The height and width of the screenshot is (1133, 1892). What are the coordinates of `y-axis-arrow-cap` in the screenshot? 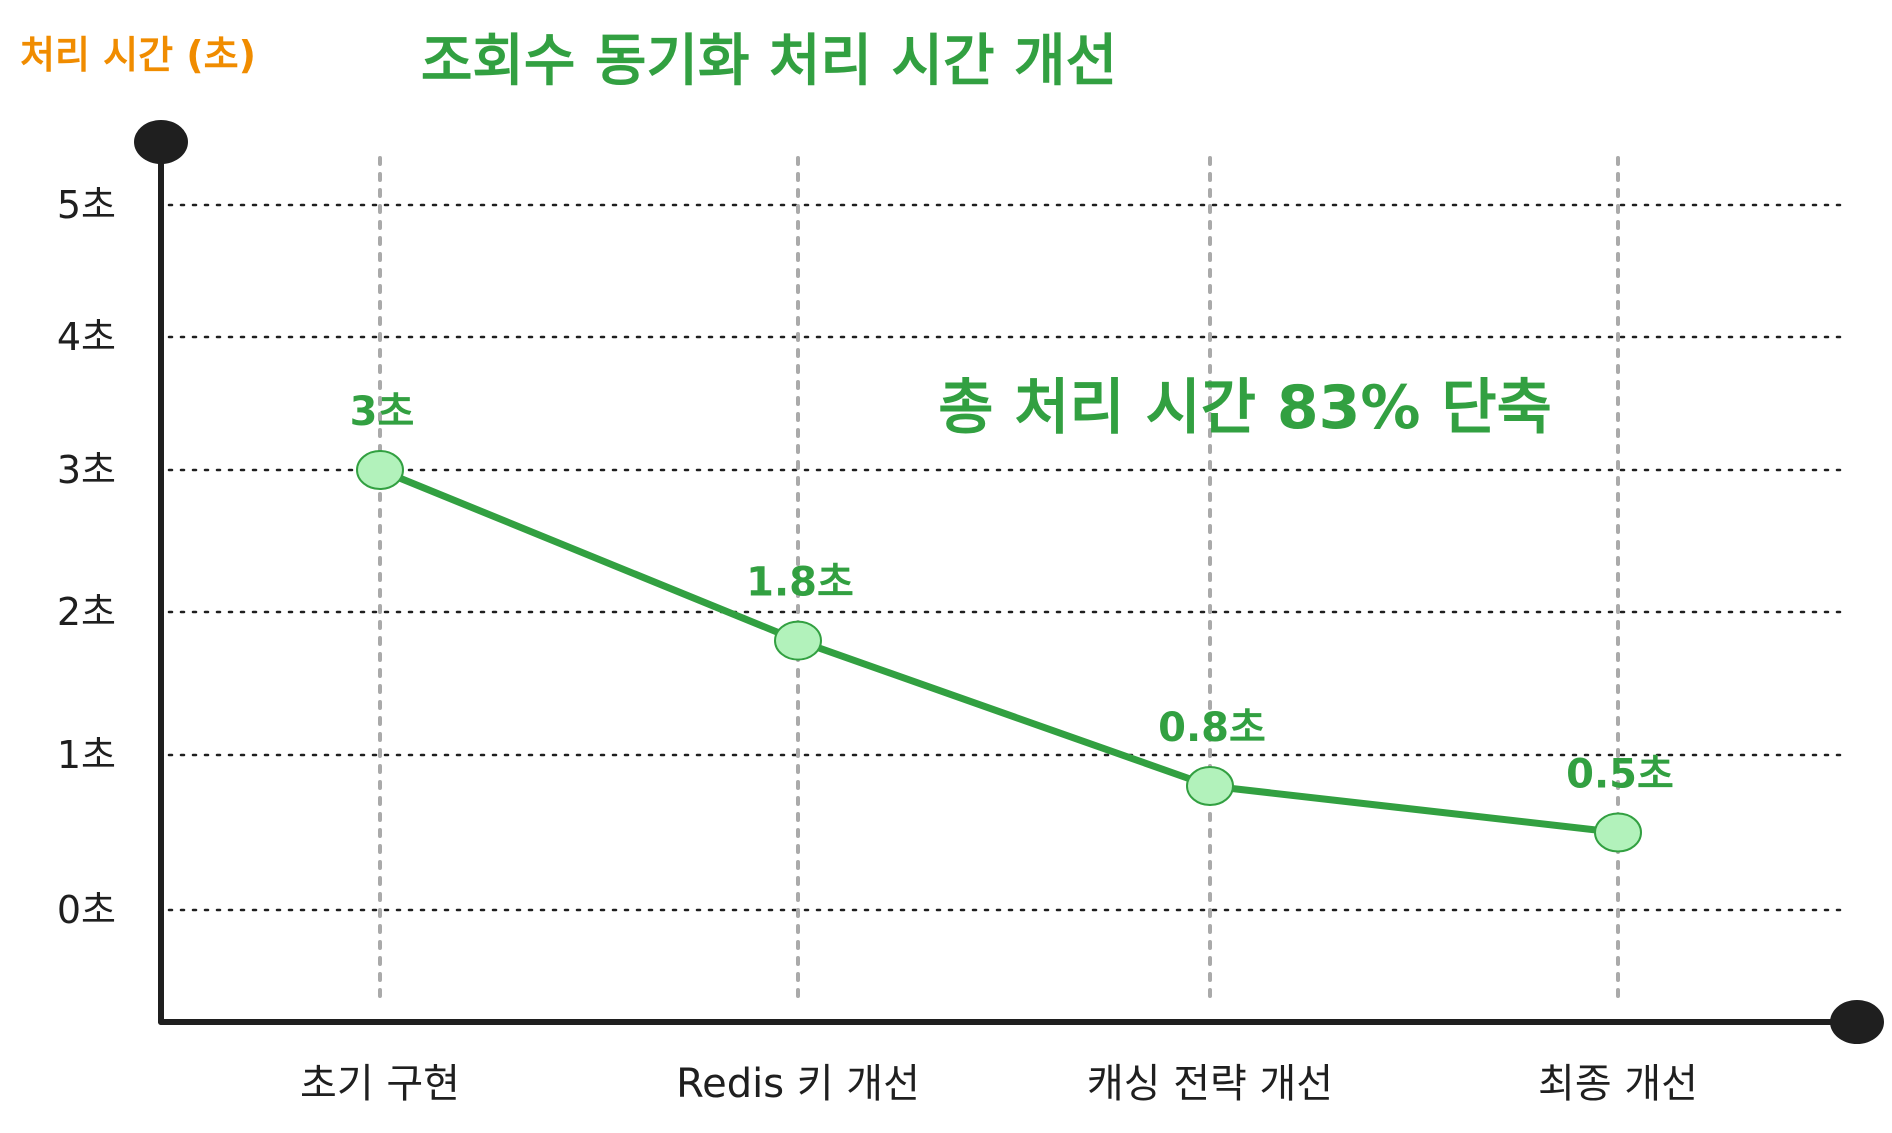 It's located at (161, 142).